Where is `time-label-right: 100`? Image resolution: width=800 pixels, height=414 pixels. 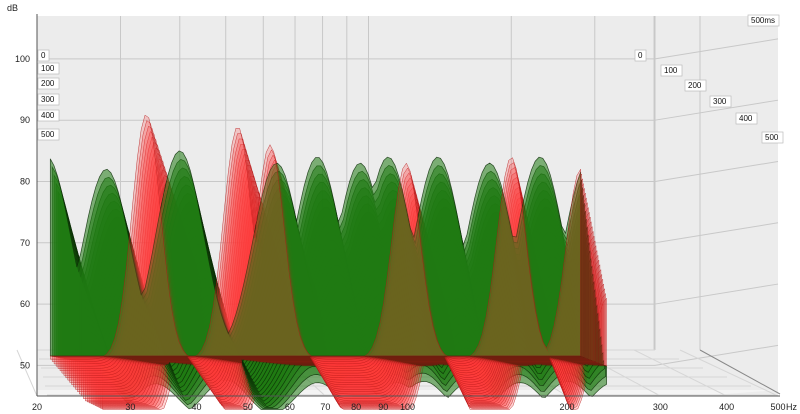
time-label-right: 100 is located at coordinates (671, 70).